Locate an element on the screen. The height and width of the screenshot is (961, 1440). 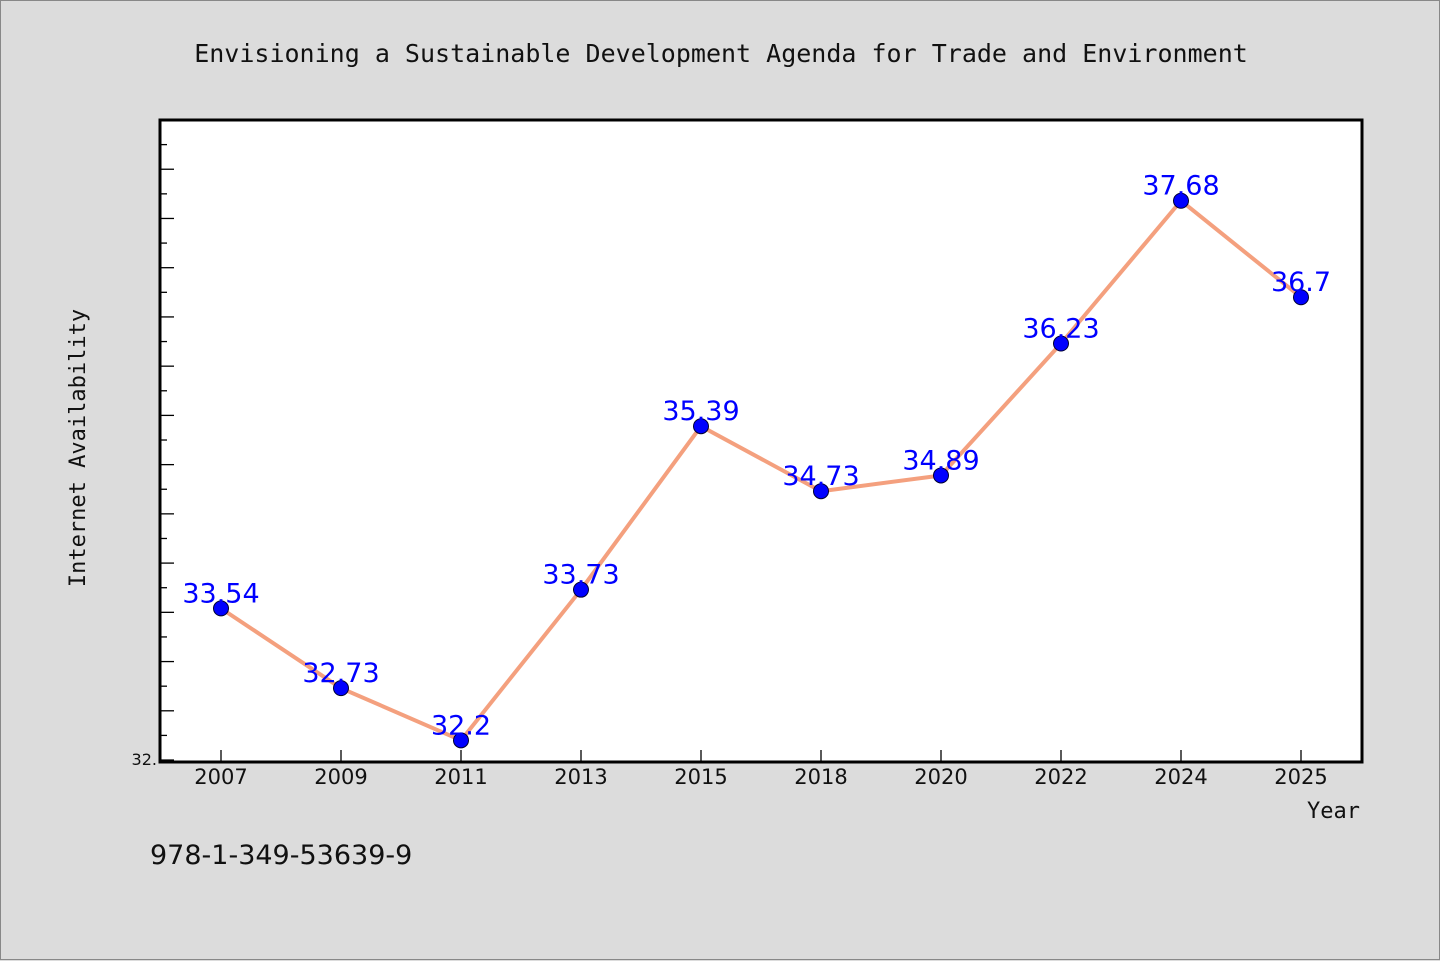
x-tick-label: 2025 is located at coordinates (1300, 777).